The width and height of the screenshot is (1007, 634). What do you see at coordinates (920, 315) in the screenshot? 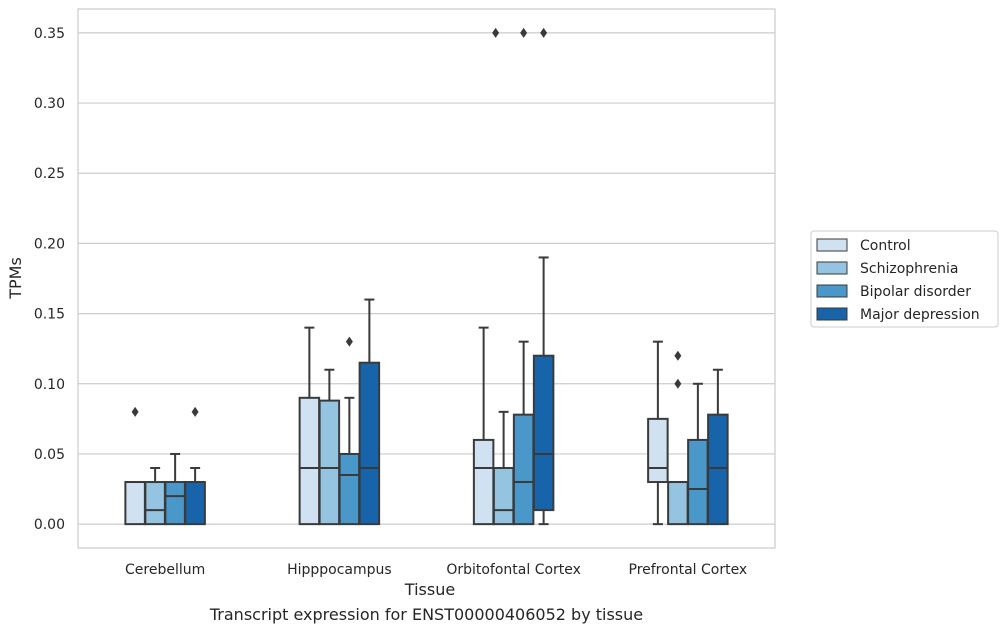
I see `legend-label: Major depression` at bounding box center [920, 315].